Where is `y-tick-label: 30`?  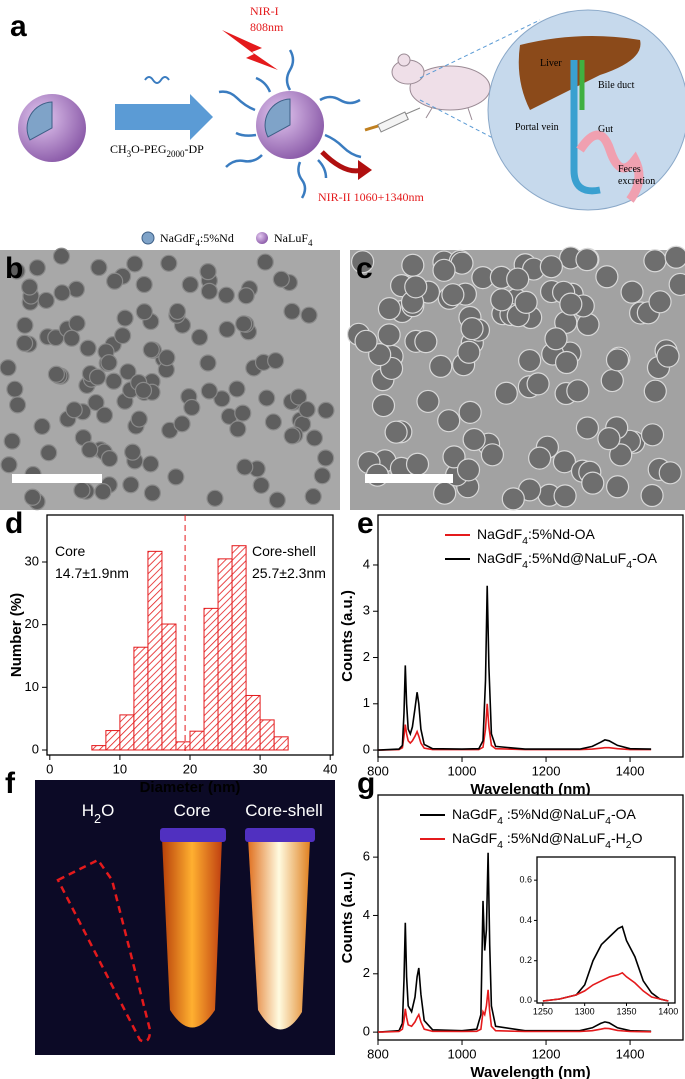 y-tick-label: 30 is located at coordinates (32, 560).